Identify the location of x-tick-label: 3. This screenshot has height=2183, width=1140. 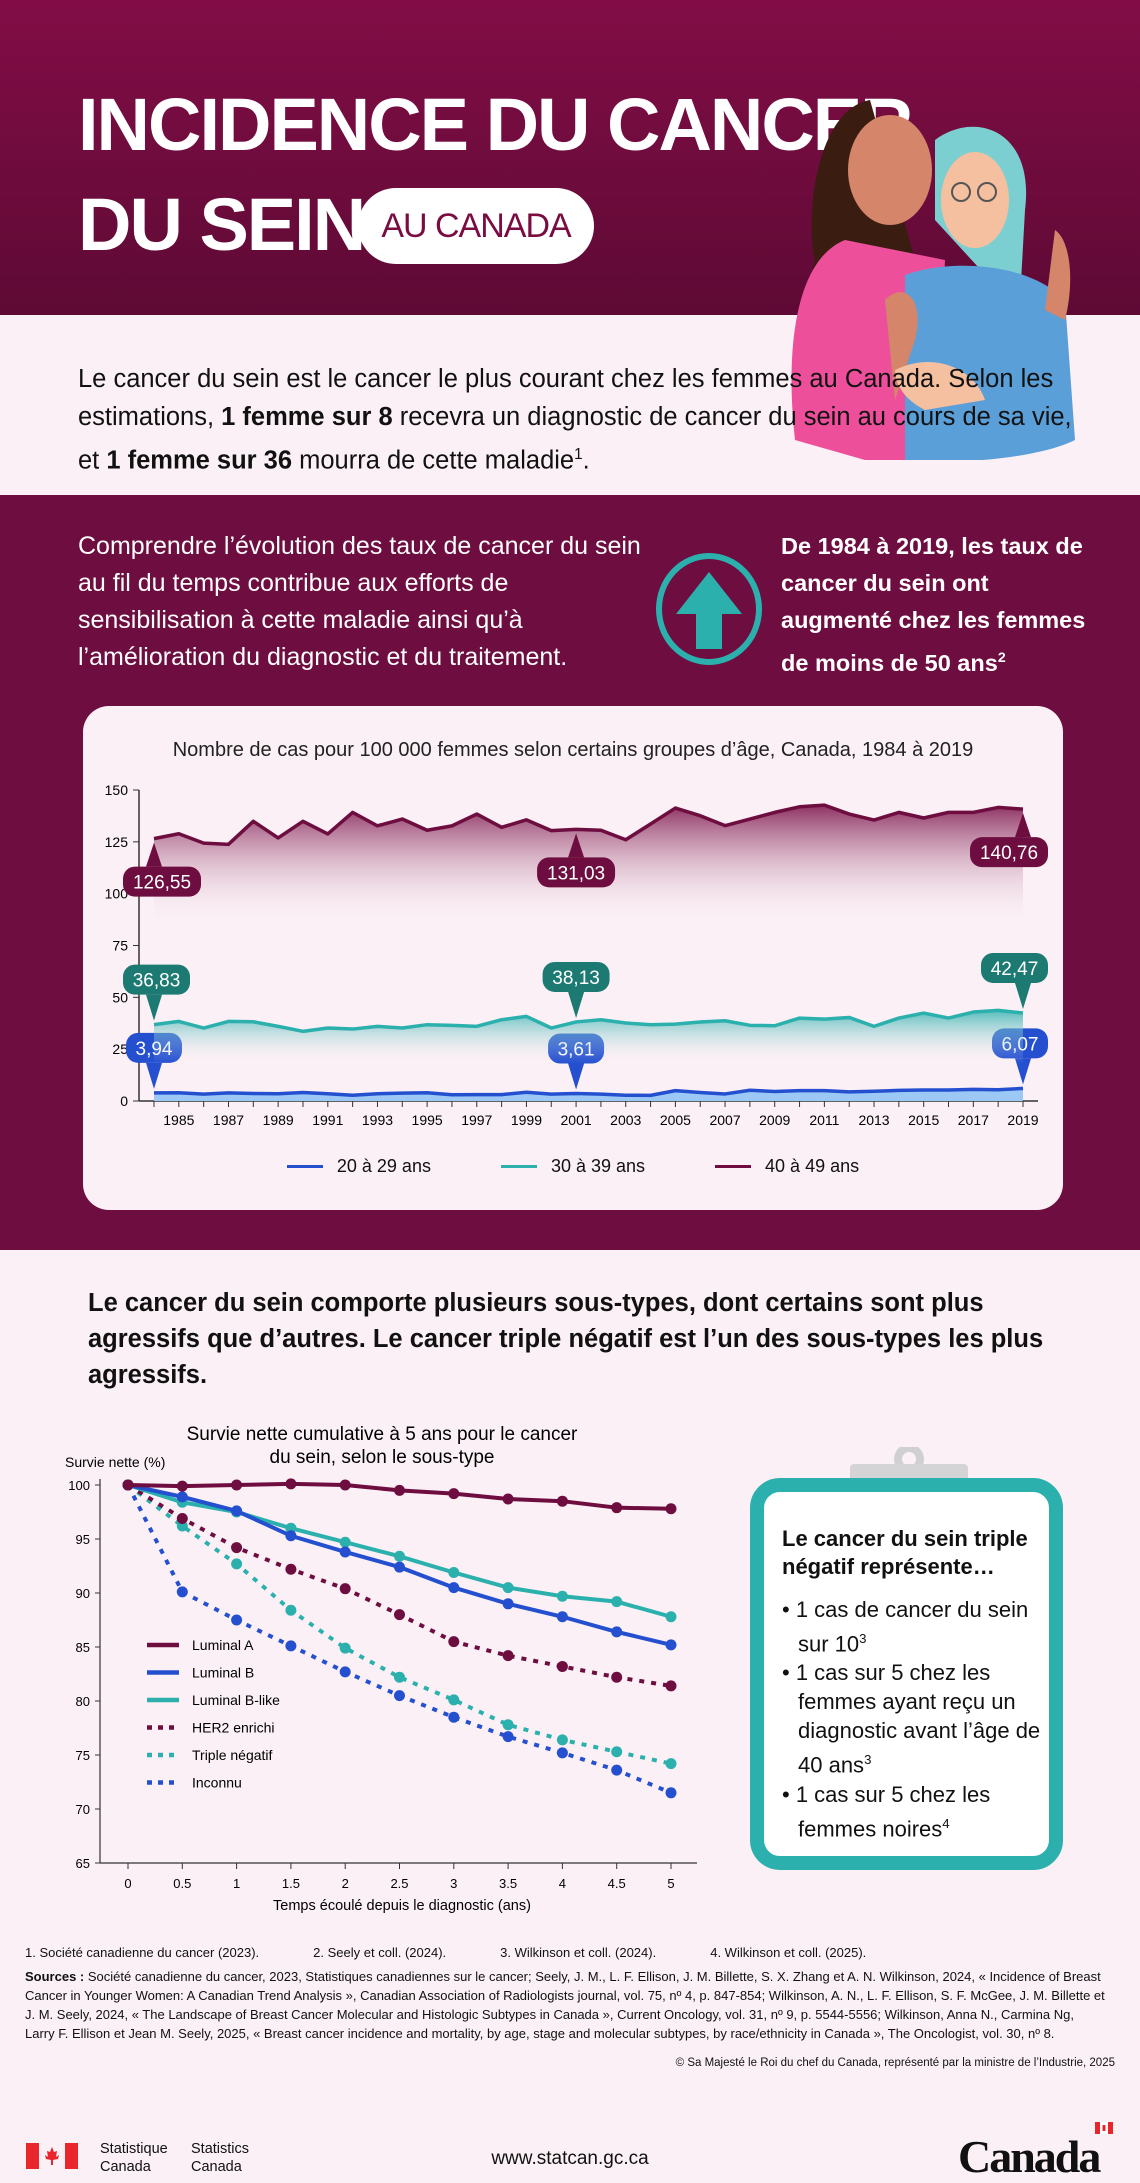
(453, 1883).